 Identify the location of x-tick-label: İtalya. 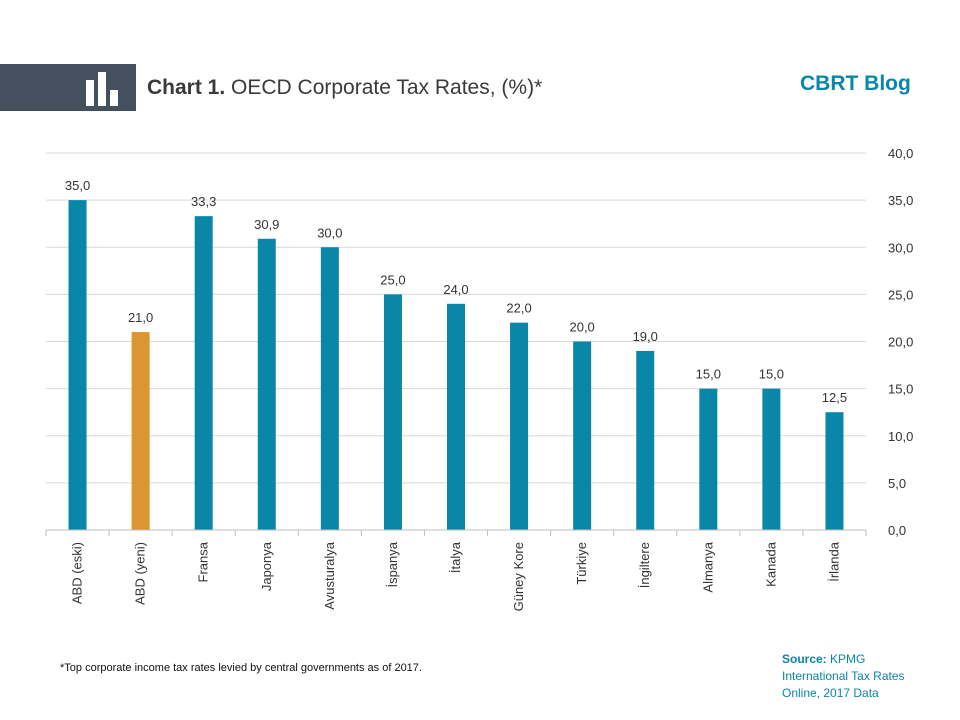
(455, 557).